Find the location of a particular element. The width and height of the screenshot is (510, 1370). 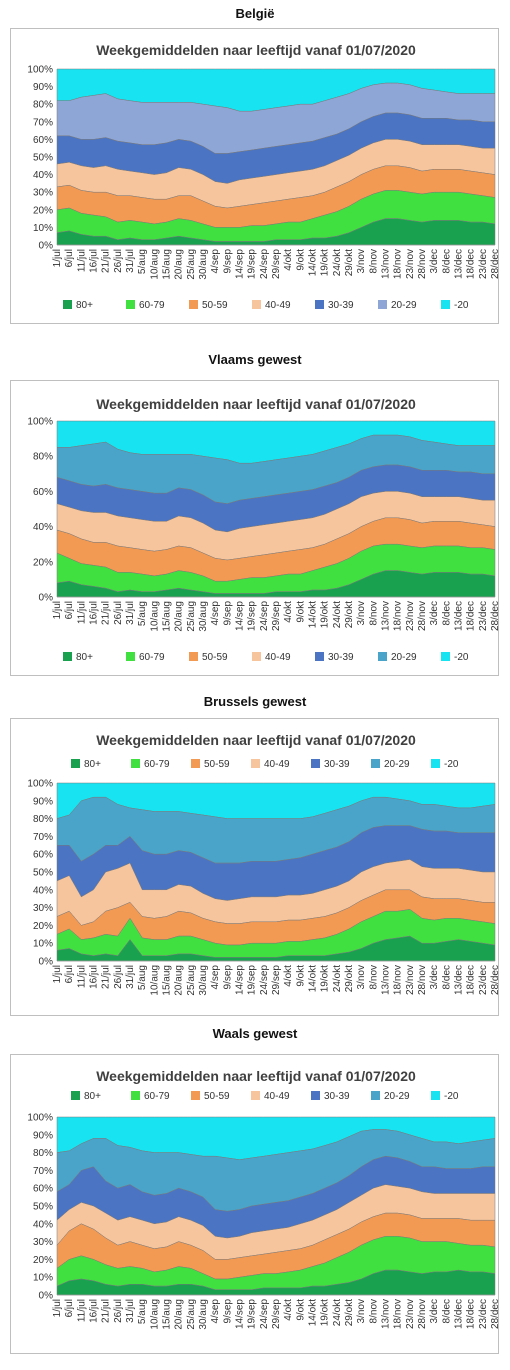

x-tick-label: 21/jul is located at coordinates (106, 1311).